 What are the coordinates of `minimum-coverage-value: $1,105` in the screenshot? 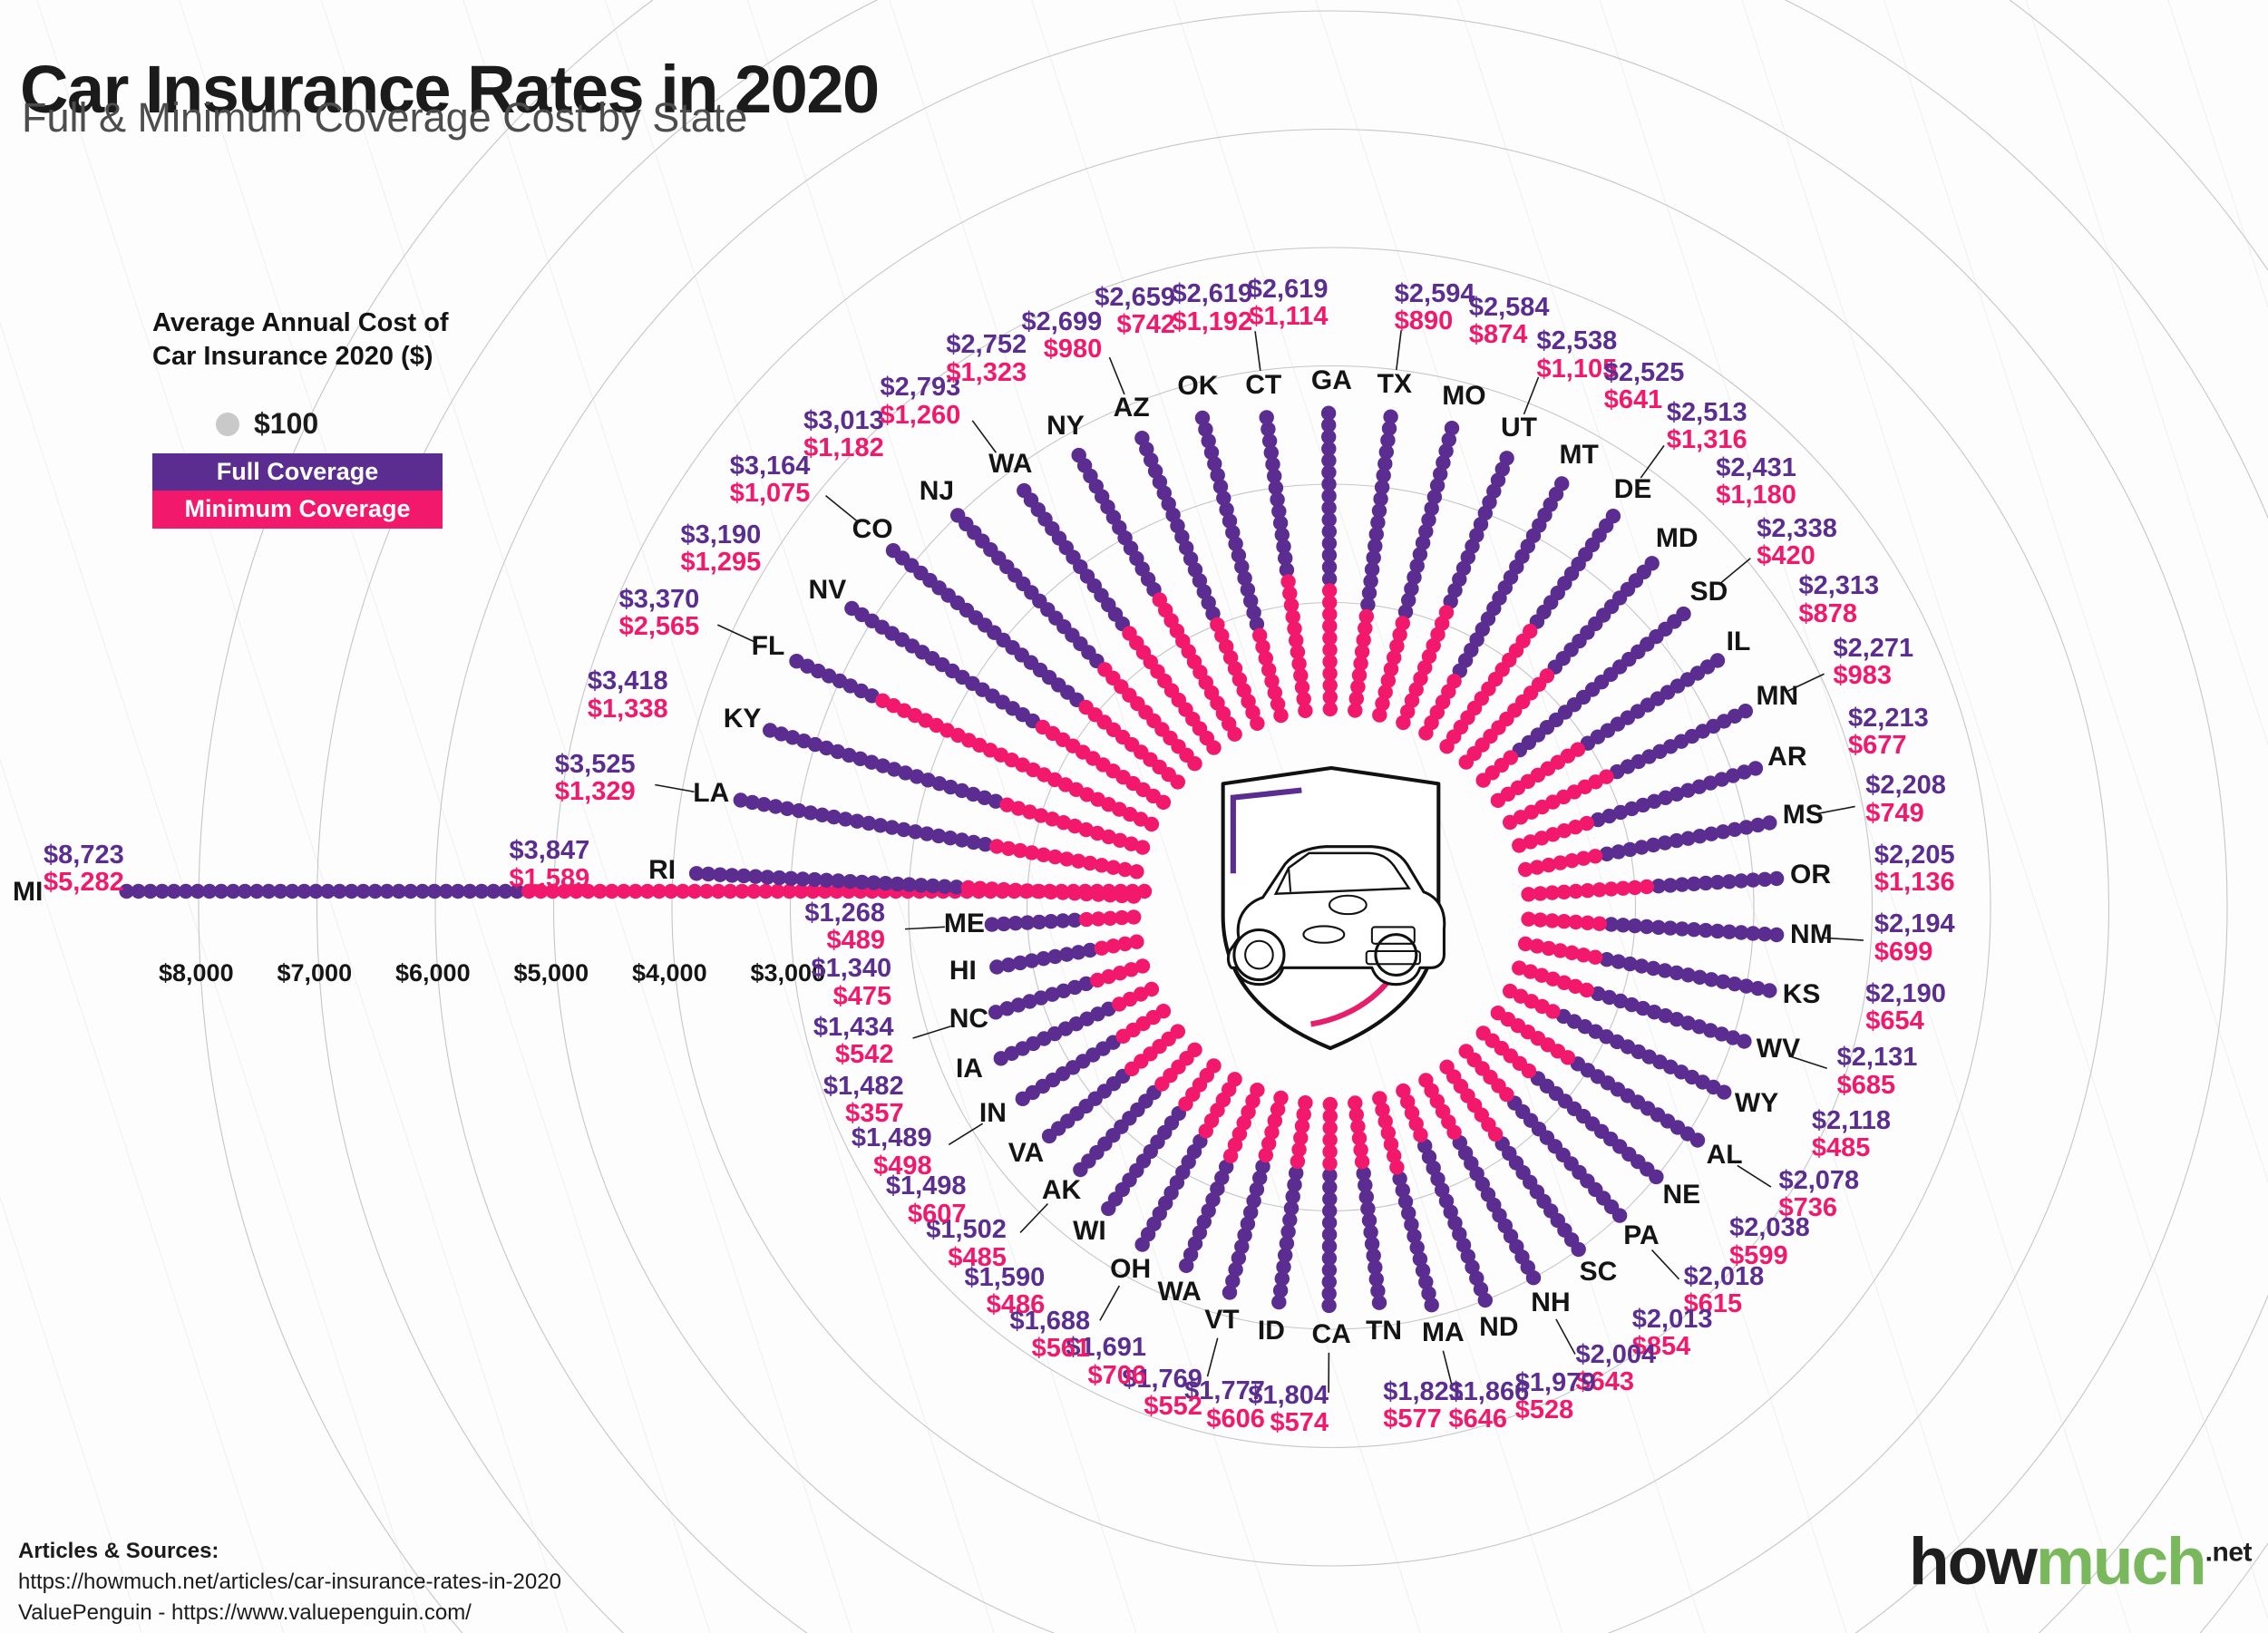 It's located at (1577, 369).